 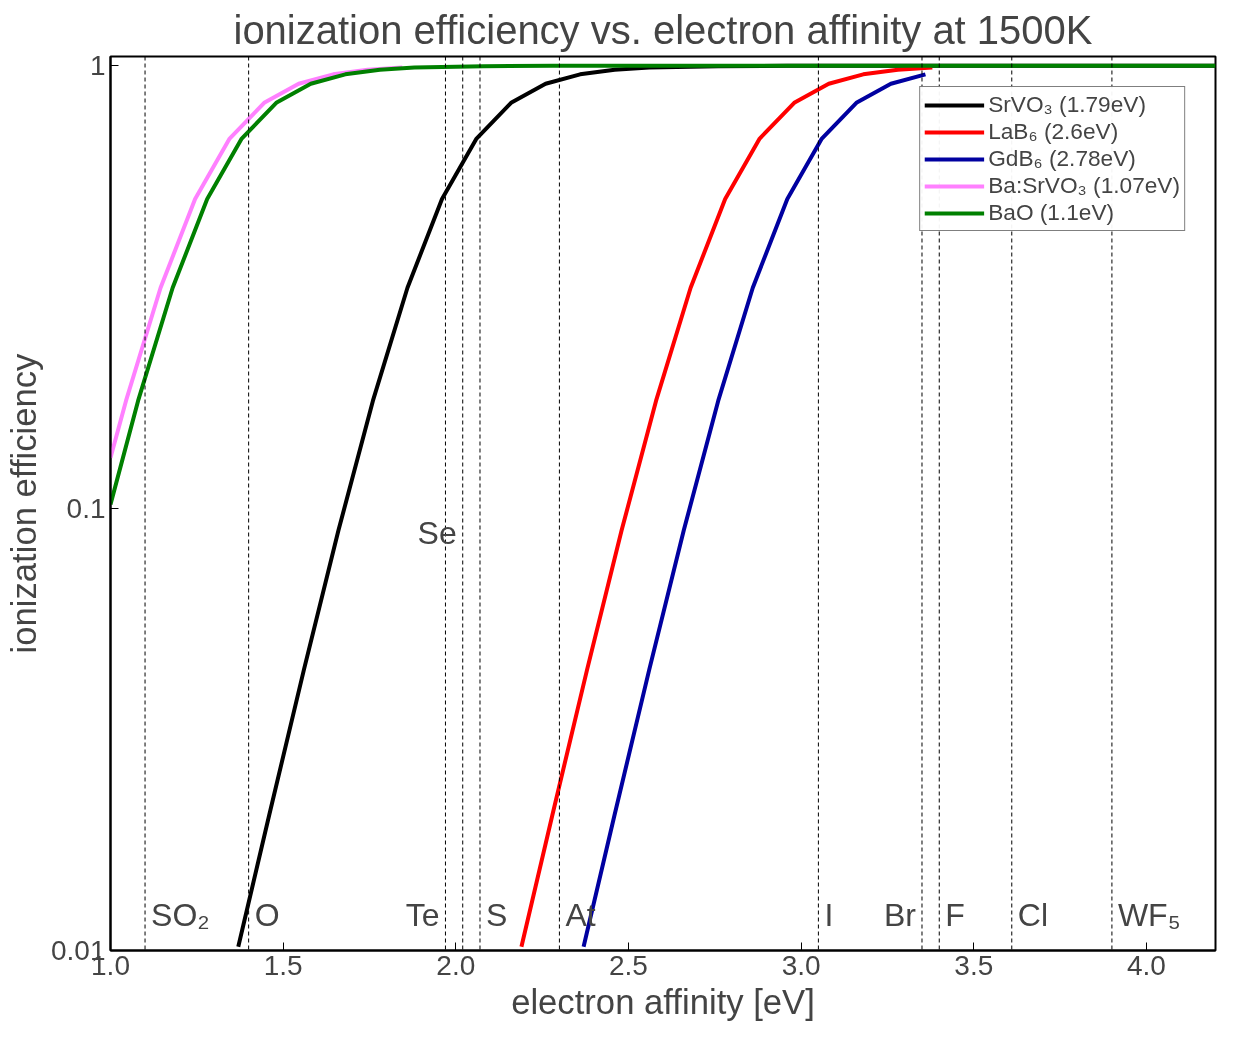 I want to click on legend-label: Ba:SrVO₃ (1.07eV), so click(x=1084, y=185).